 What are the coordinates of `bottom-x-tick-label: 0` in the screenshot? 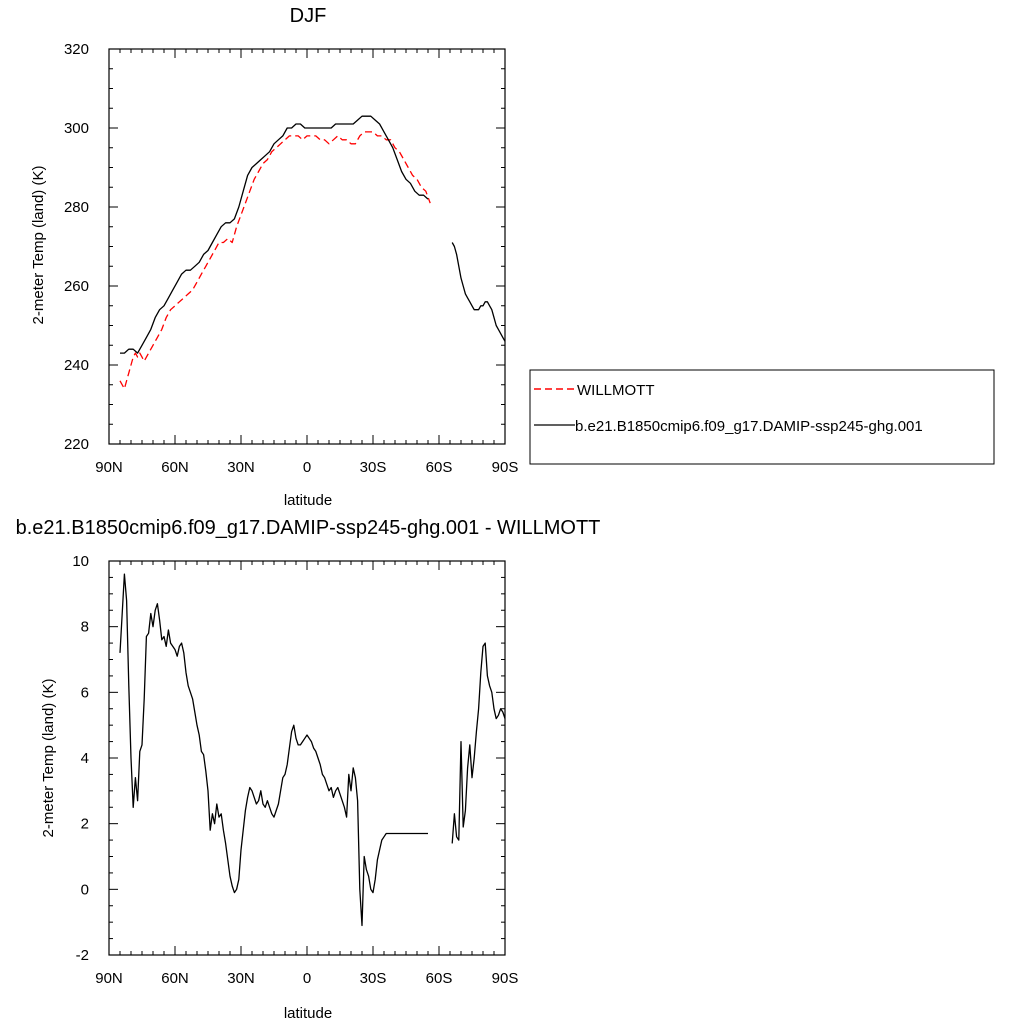 It's located at (307, 978).